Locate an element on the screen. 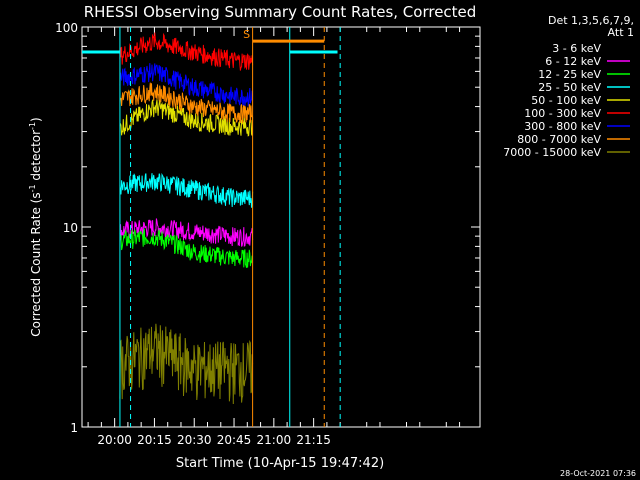 The image size is (640, 480). x-tick-label: 21:15 is located at coordinates (313, 440).